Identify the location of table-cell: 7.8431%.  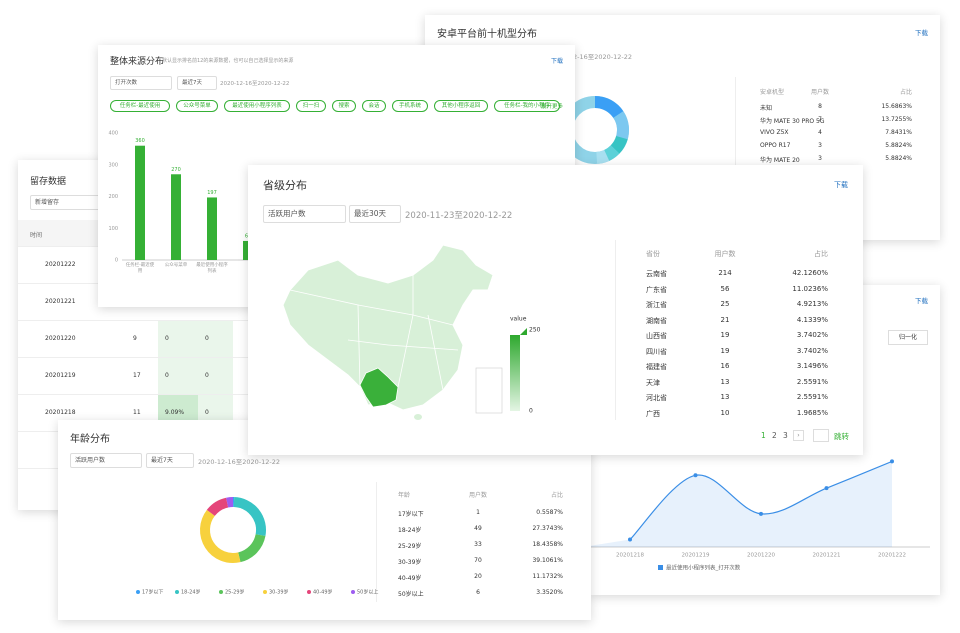
(898, 132).